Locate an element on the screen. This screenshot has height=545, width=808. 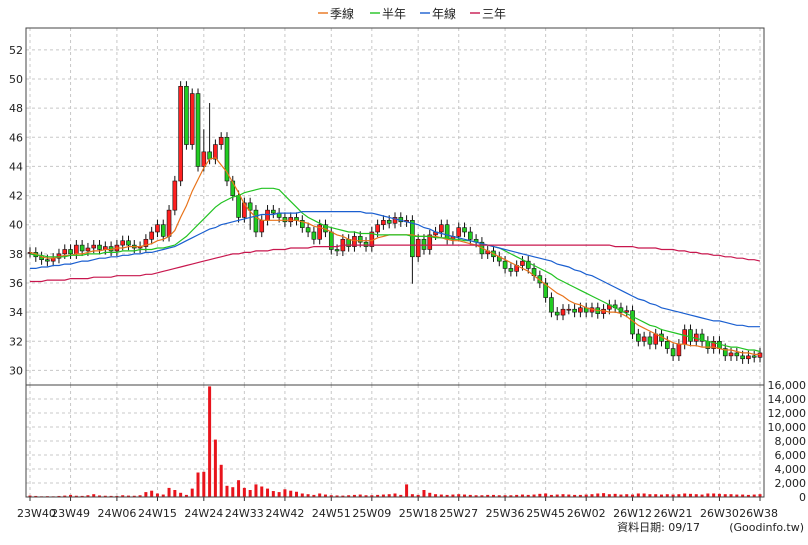
volume-tick-label: 8,000 is located at coordinates (791, 441).